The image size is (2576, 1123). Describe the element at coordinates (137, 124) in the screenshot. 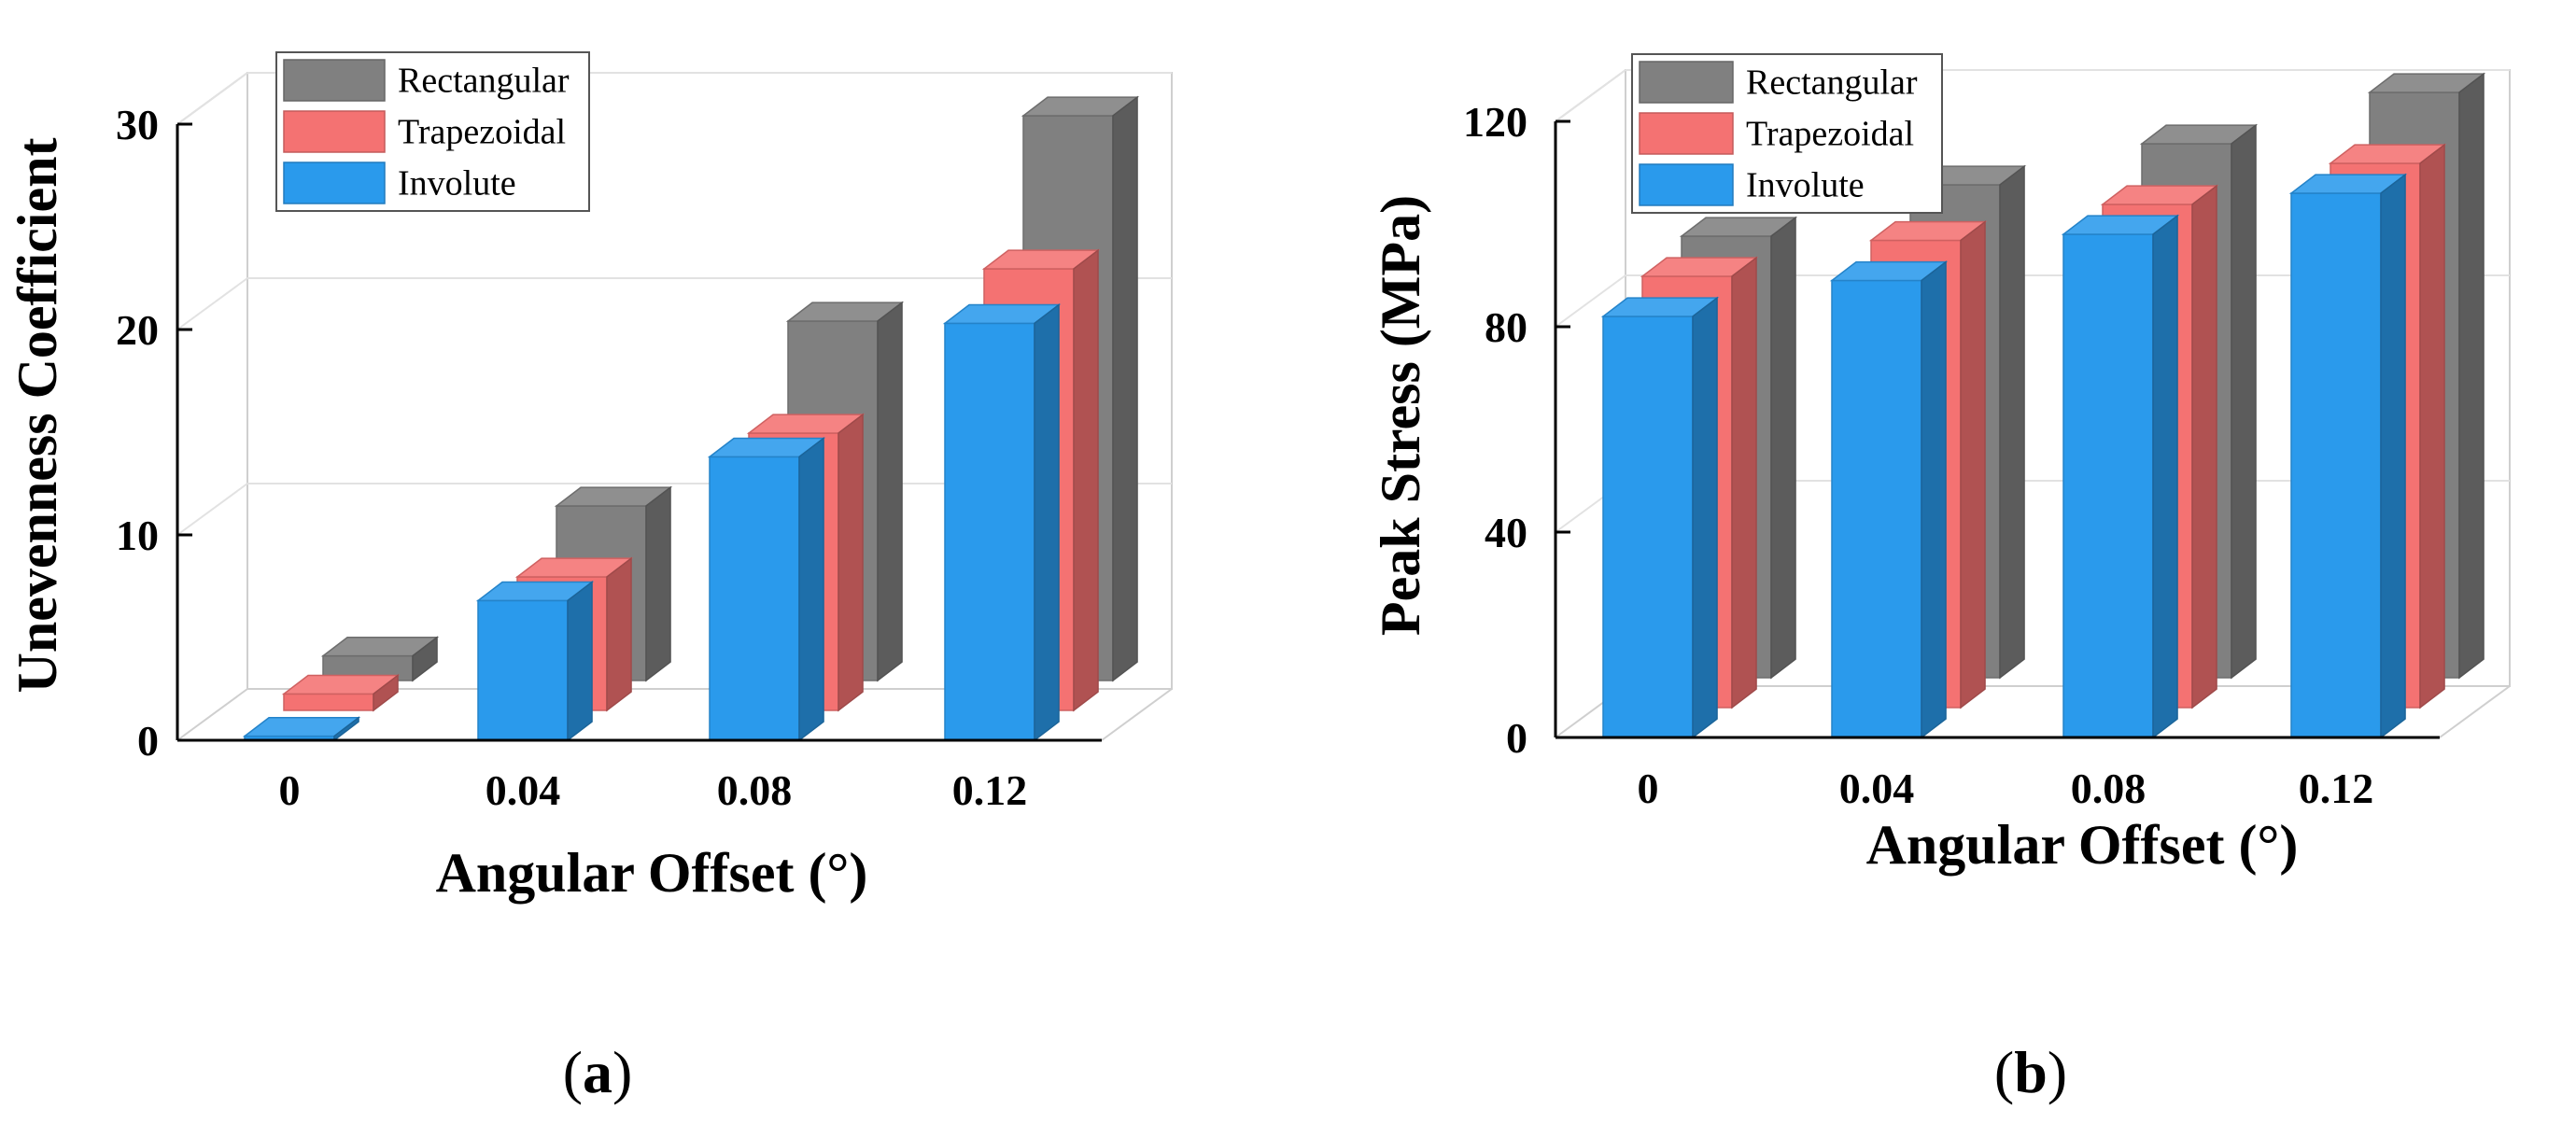

I see `y-tick-label: 30` at that location.